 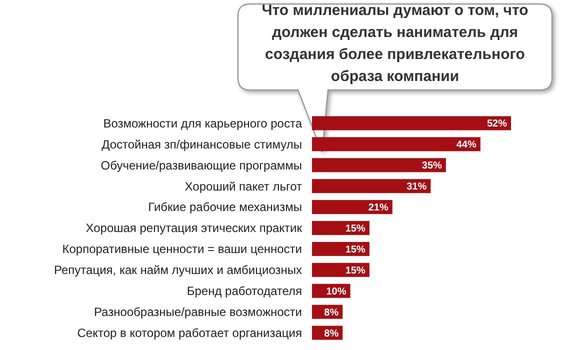 I want to click on data-label: 35%, so click(x=432, y=166).